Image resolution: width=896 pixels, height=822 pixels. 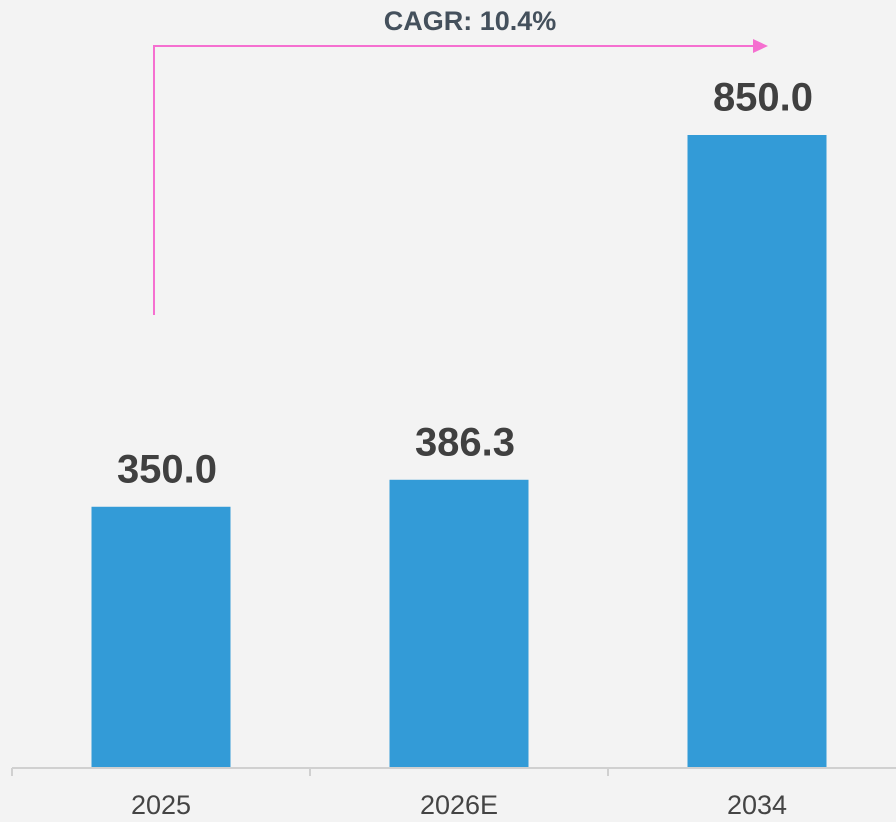 What do you see at coordinates (459, 805) in the screenshot?
I see `x-tick-label: 2026E` at bounding box center [459, 805].